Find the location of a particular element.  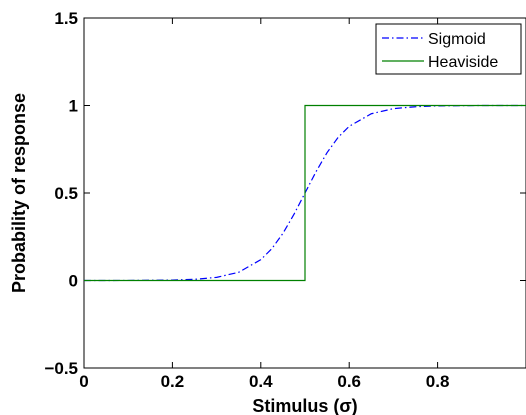

y-tick-label: 0.5 is located at coordinates (66, 193).